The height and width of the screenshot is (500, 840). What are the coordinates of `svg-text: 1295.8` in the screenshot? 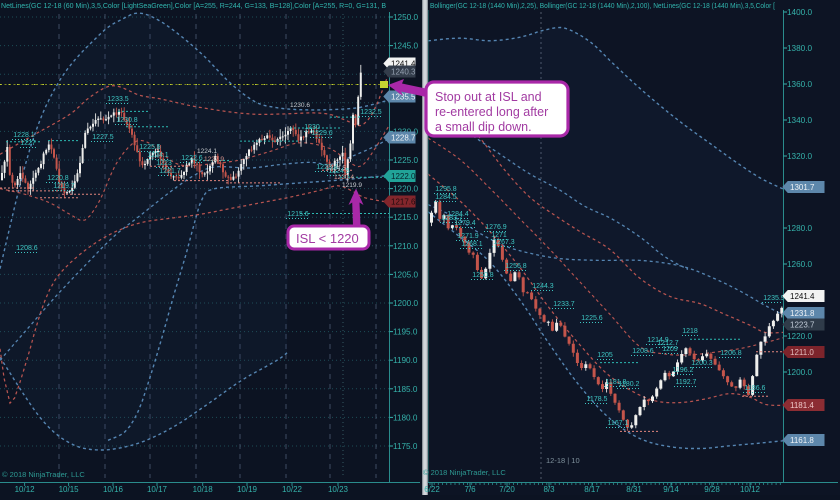 It's located at (446, 189).